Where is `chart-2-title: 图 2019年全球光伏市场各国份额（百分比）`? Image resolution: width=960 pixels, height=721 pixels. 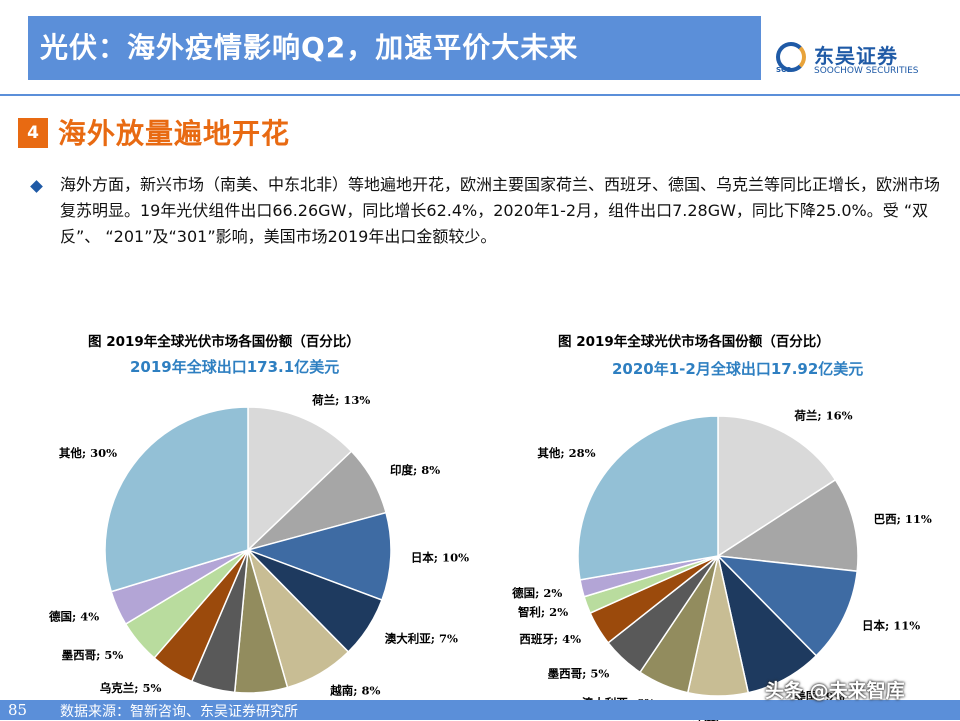 chart-2-title: 图 2019年全球光伏市场各国份额（百分比） is located at coordinates (694, 342).